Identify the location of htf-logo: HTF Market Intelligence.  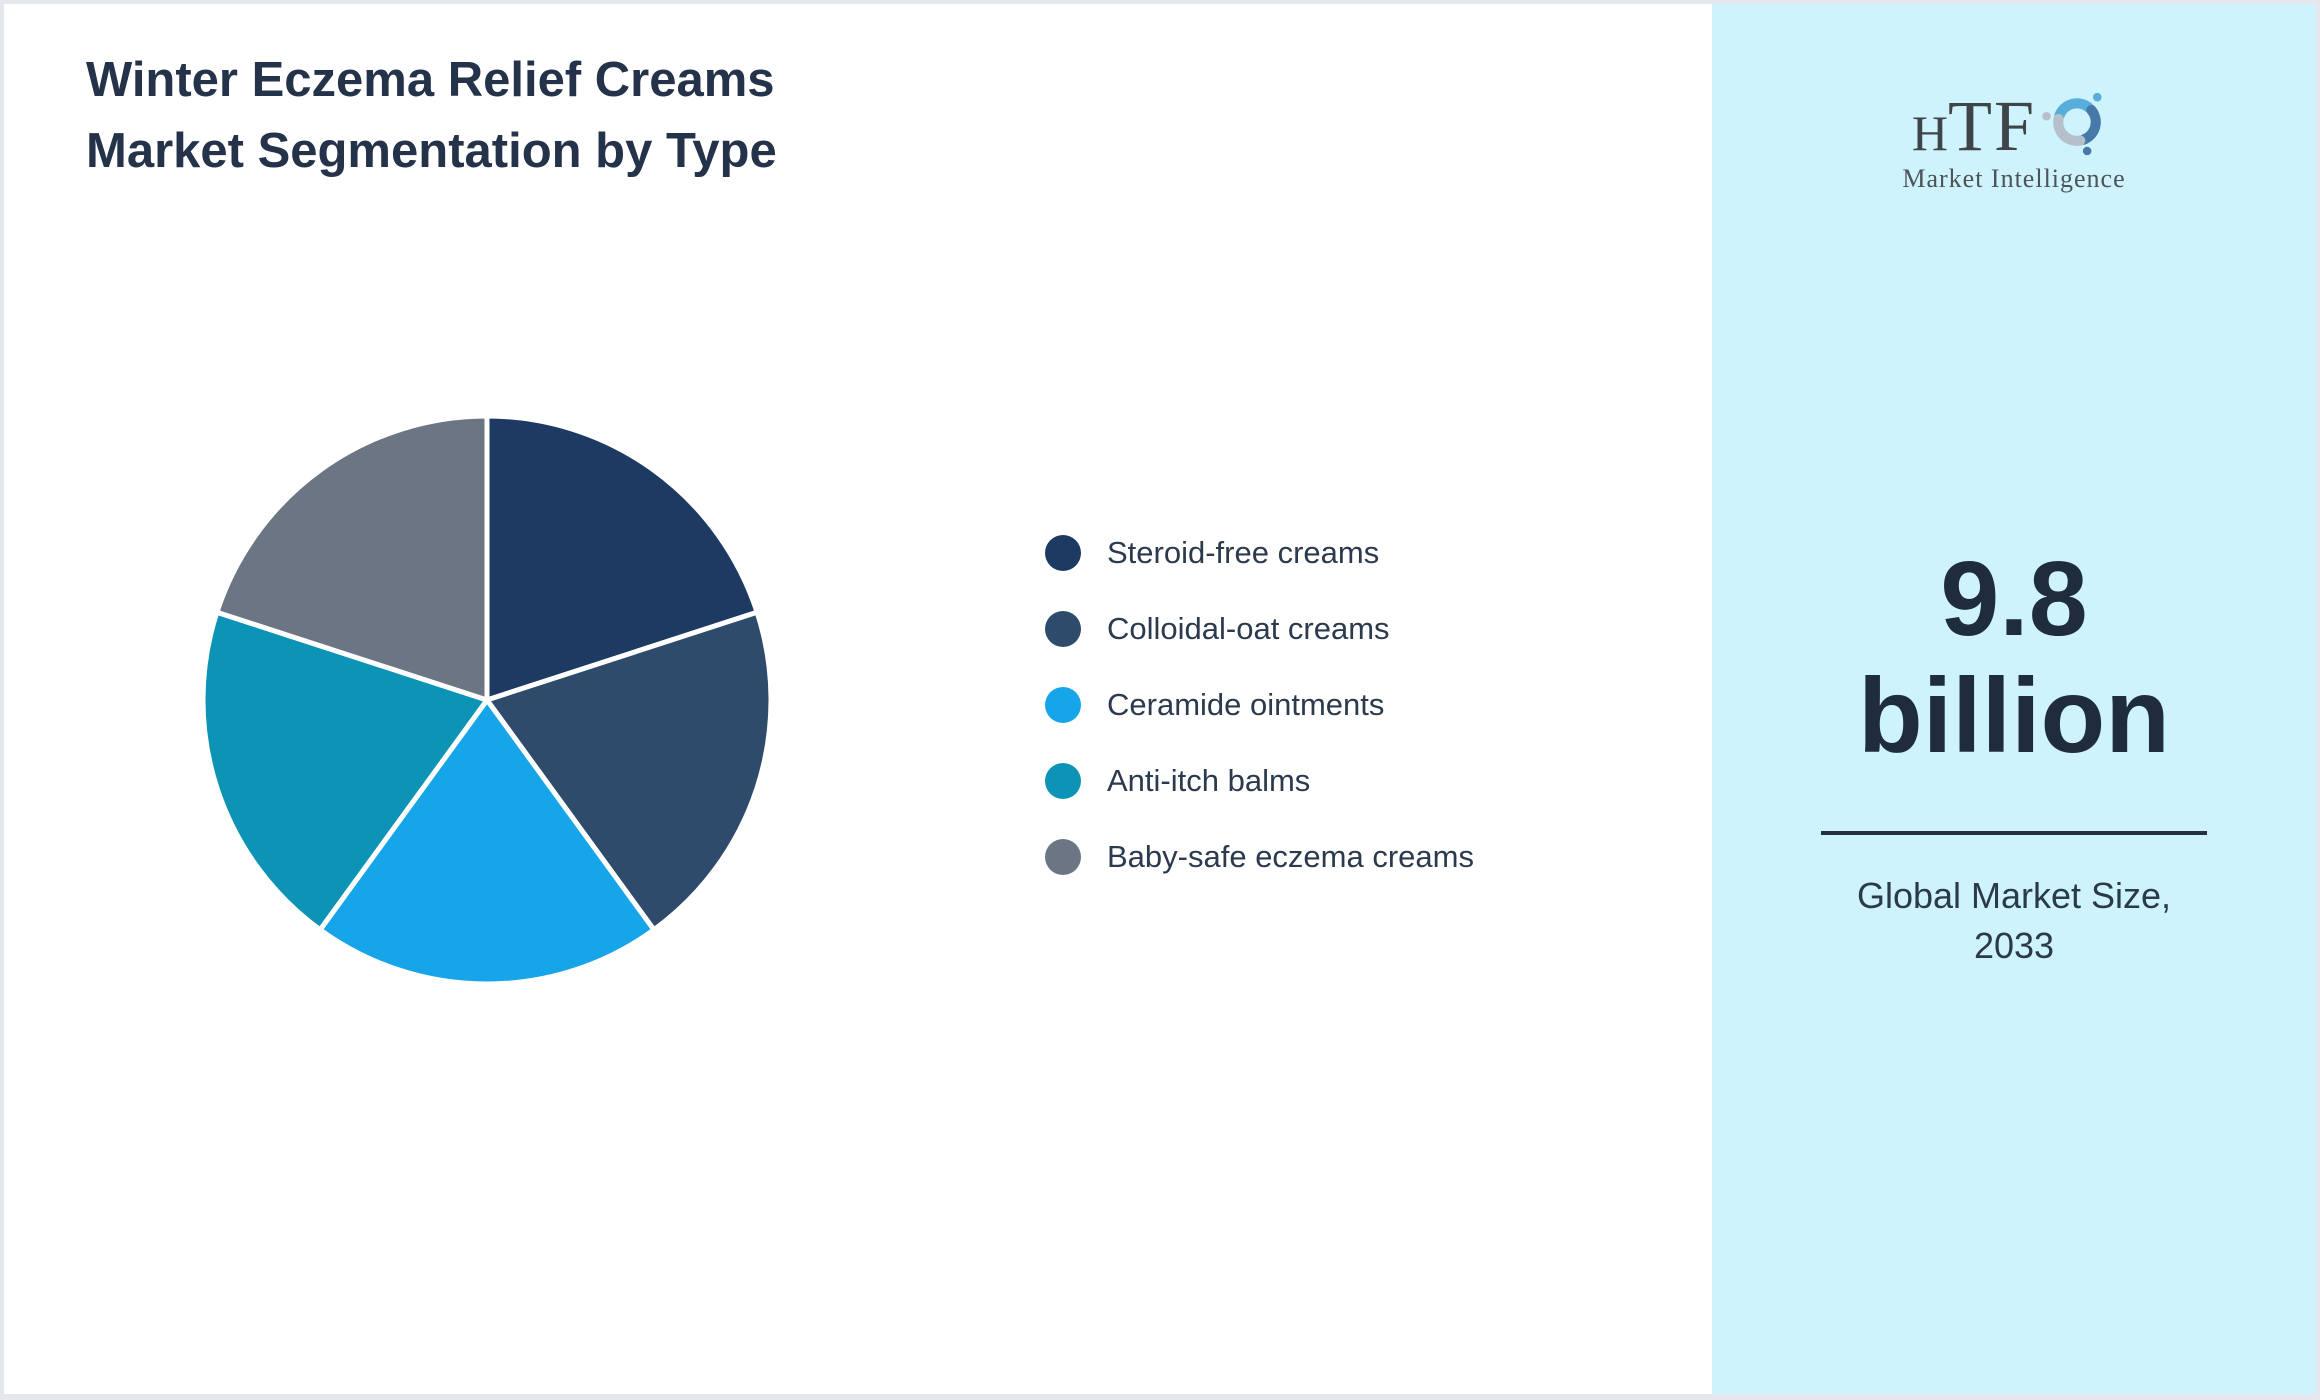
(2014, 136).